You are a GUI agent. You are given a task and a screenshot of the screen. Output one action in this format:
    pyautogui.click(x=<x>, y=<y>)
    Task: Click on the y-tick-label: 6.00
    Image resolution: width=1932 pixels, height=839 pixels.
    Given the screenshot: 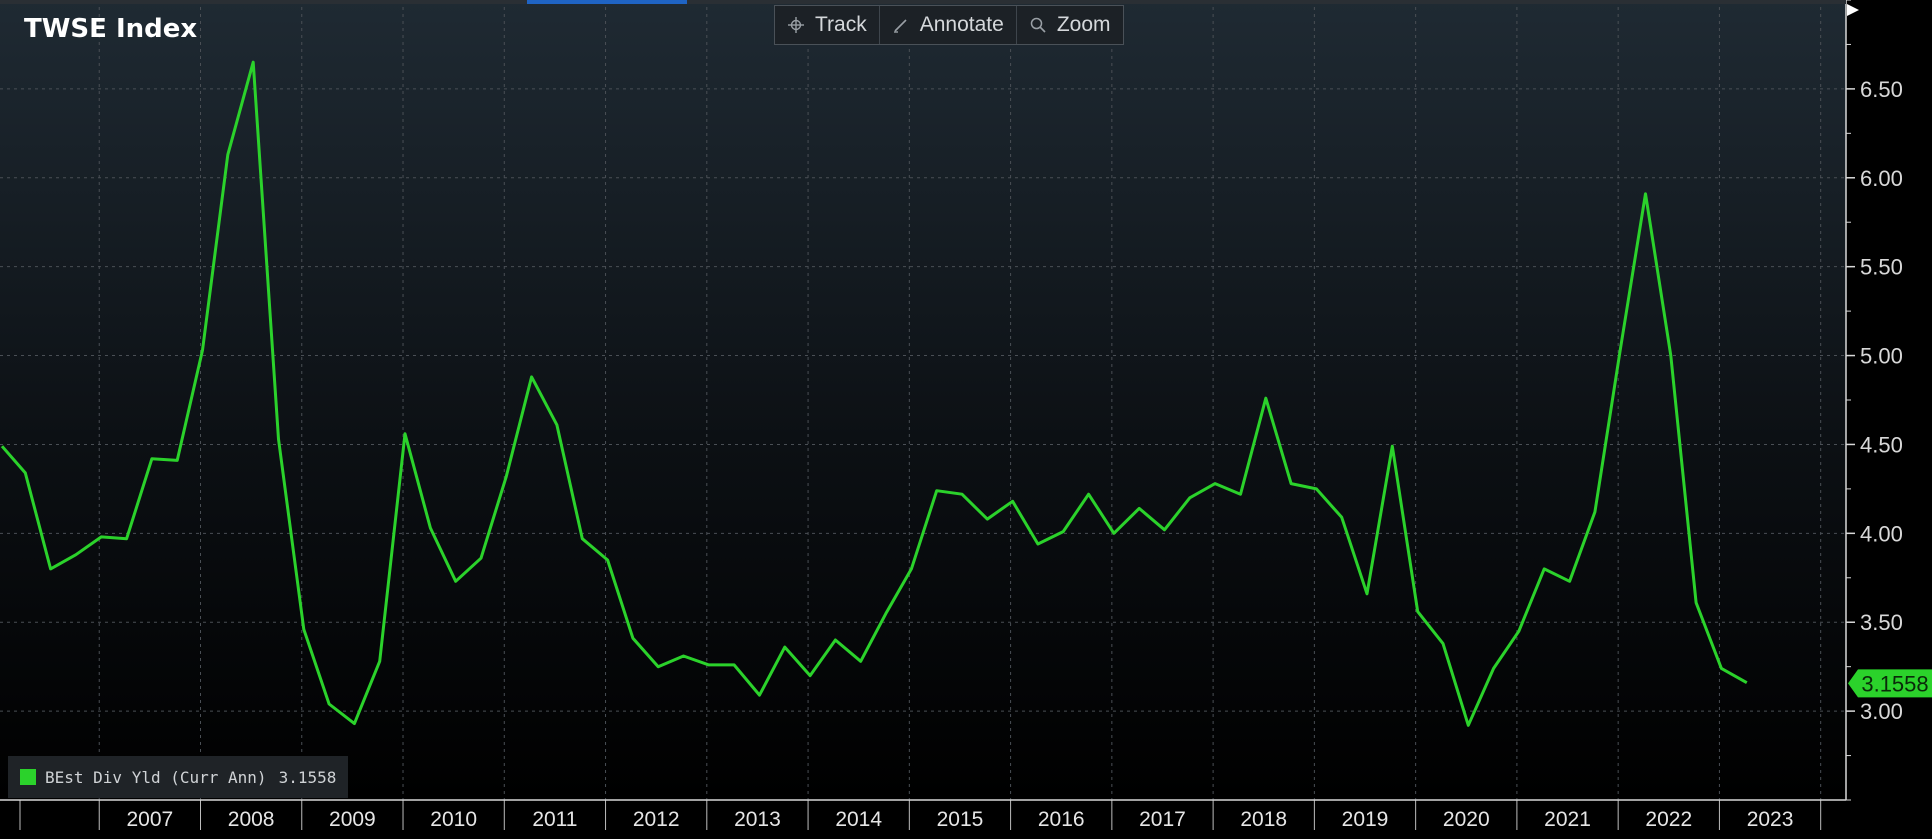 What is the action you would take?
    pyautogui.click(x=1881, y=178)
    